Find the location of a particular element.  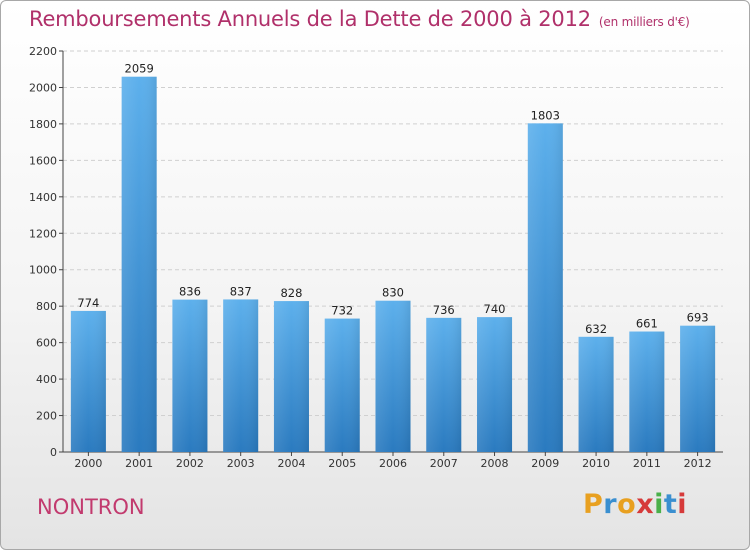

y-tick-label: 400 is located at coordinates (46, 379).